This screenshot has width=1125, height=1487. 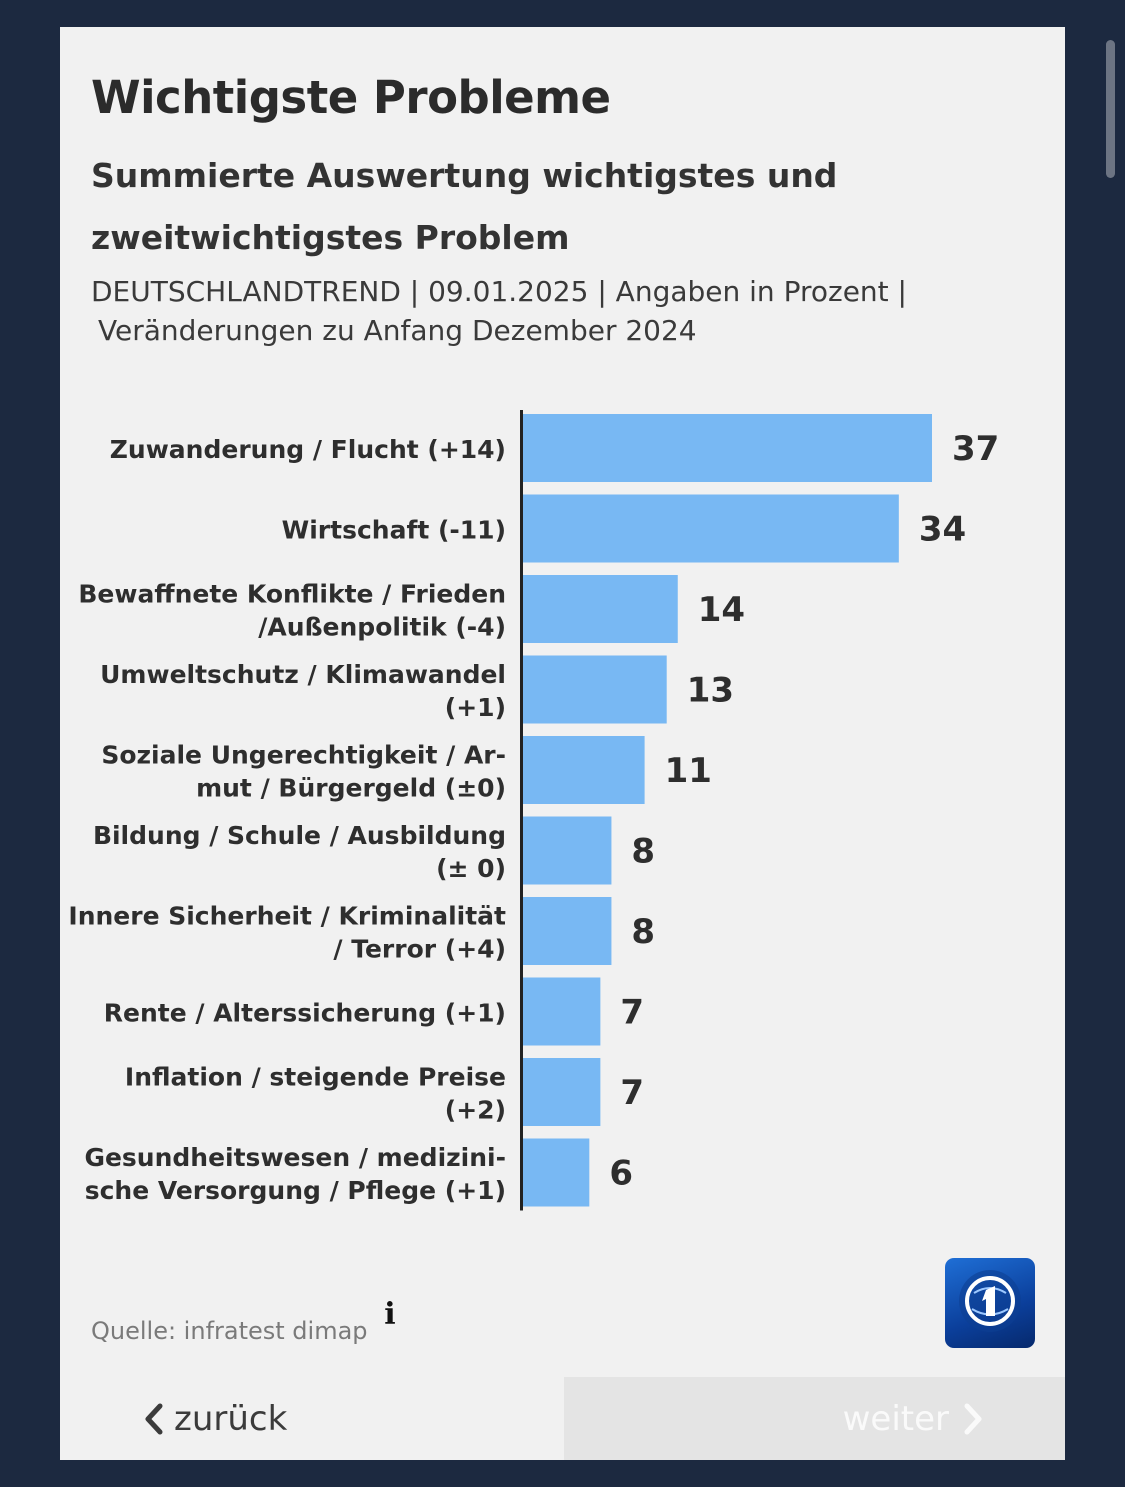 I want to click on category-label: Innere Sicherheit / Kriminalität, so click(x=287, y=916).